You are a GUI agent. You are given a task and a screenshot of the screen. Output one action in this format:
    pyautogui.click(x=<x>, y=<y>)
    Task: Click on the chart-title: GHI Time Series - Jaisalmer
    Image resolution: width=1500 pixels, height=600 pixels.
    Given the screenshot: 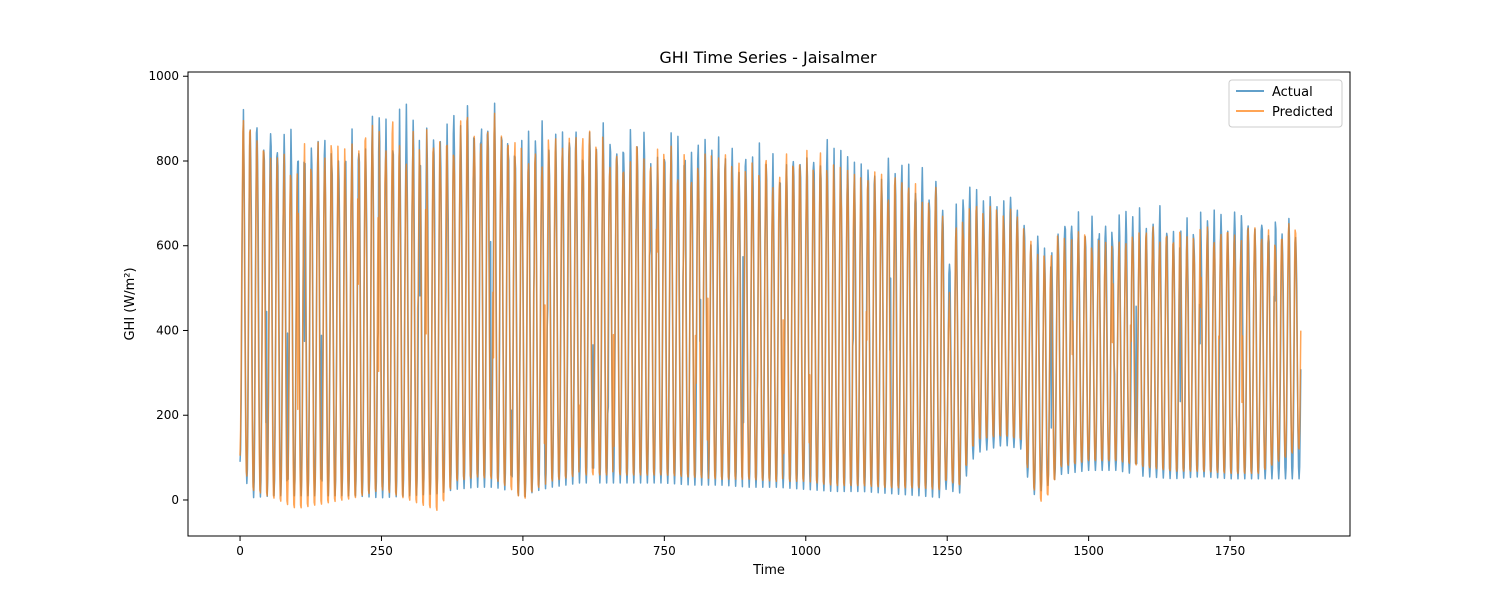 What is the action you would take?
    pyautogui.click(x=768, y=57)
    